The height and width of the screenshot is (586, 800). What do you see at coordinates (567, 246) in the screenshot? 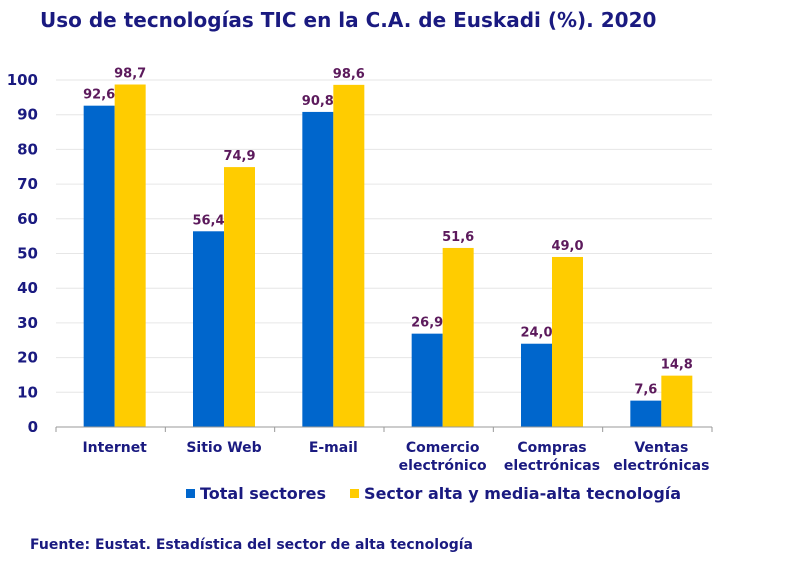
I see `data-label: 49,0` at bounding box center [567, 246].